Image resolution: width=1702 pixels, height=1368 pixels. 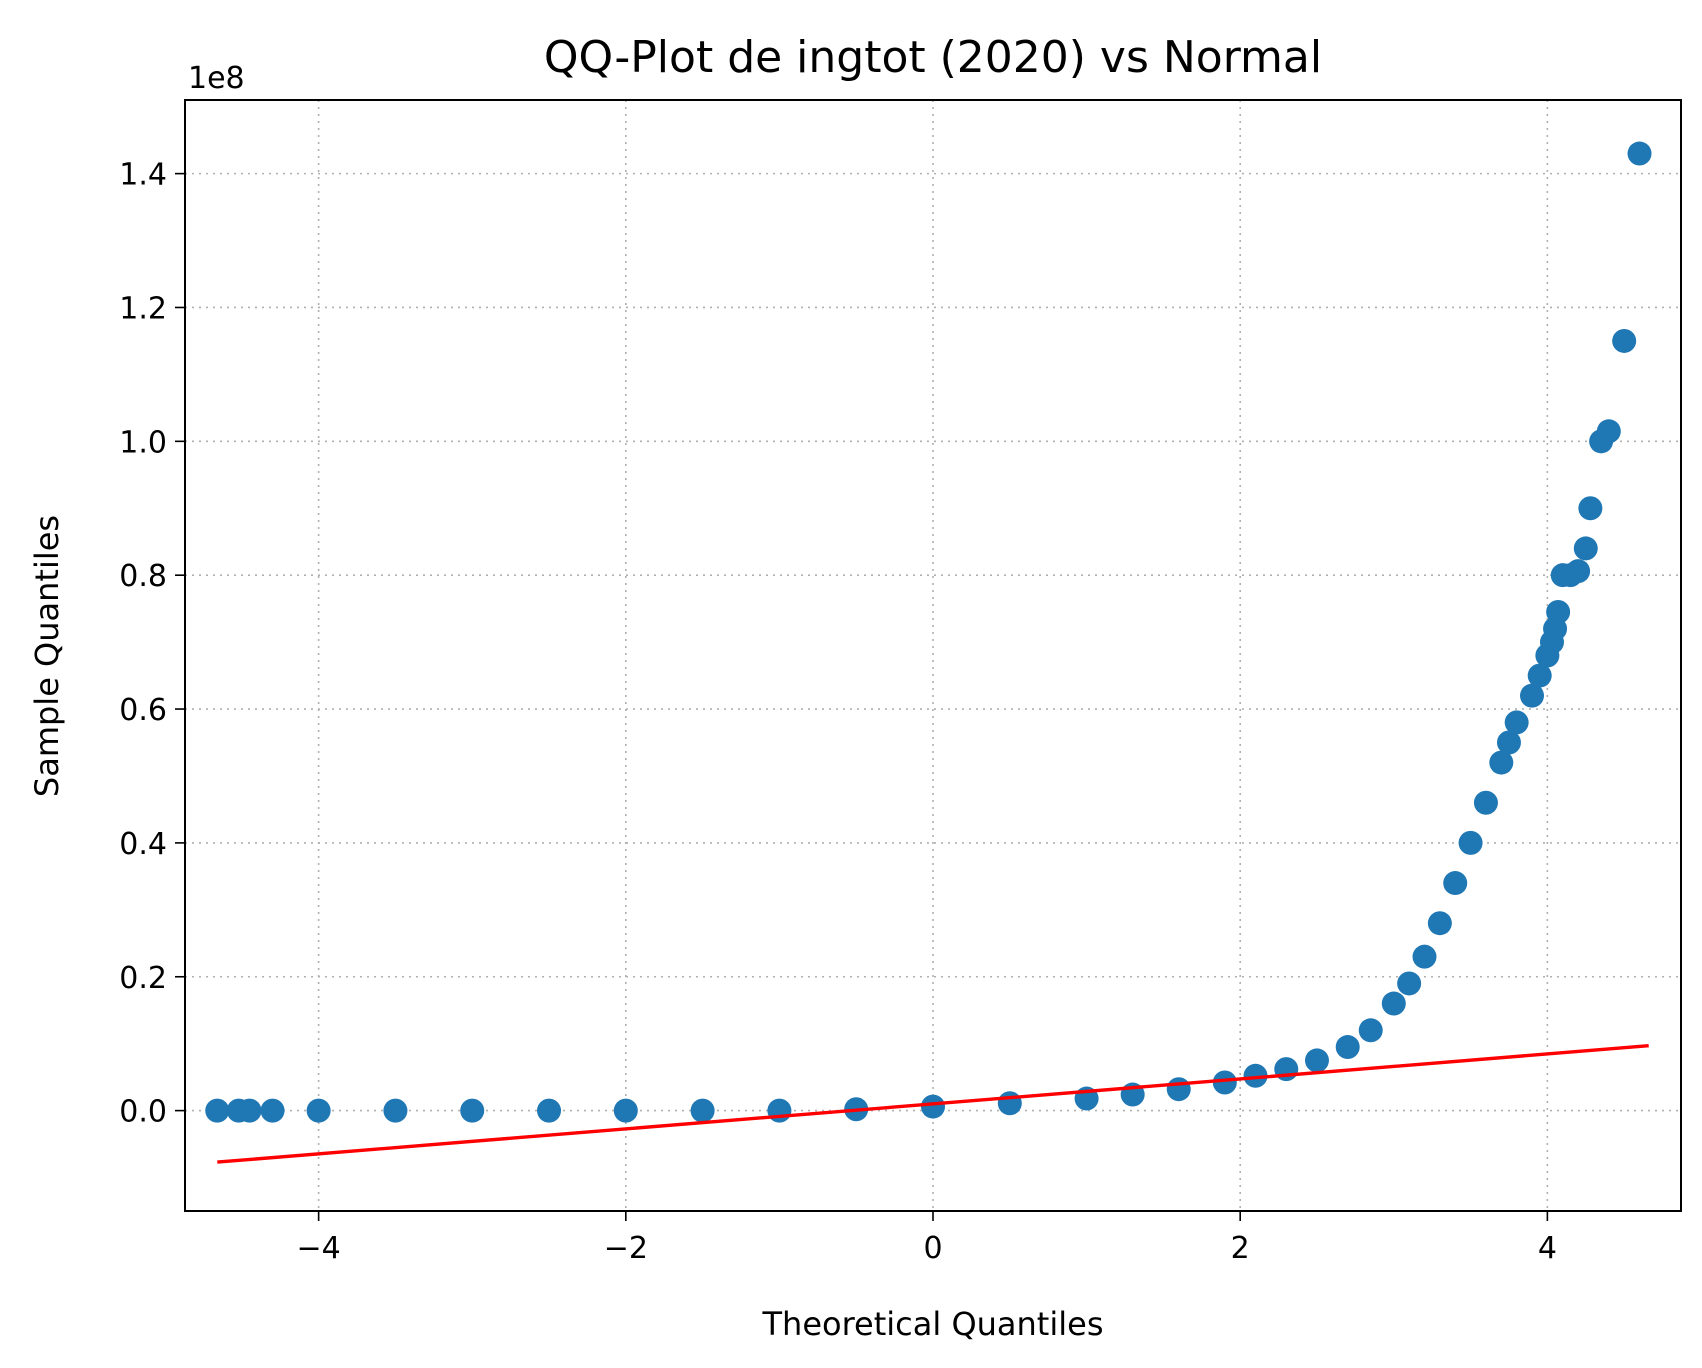 I want to click on x-axis-label: Theoretical Quantiles, so click(x=933, y=1324).